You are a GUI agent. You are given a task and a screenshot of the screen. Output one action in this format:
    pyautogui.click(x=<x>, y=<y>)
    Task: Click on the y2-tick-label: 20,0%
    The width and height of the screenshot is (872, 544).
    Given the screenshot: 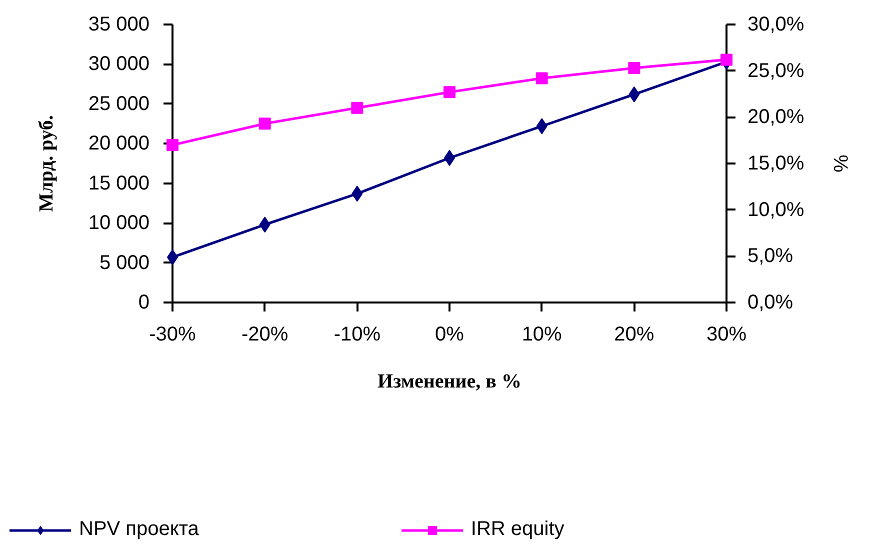 What is the action you would take?
    pyautogui.click(x=776, y=117)
    